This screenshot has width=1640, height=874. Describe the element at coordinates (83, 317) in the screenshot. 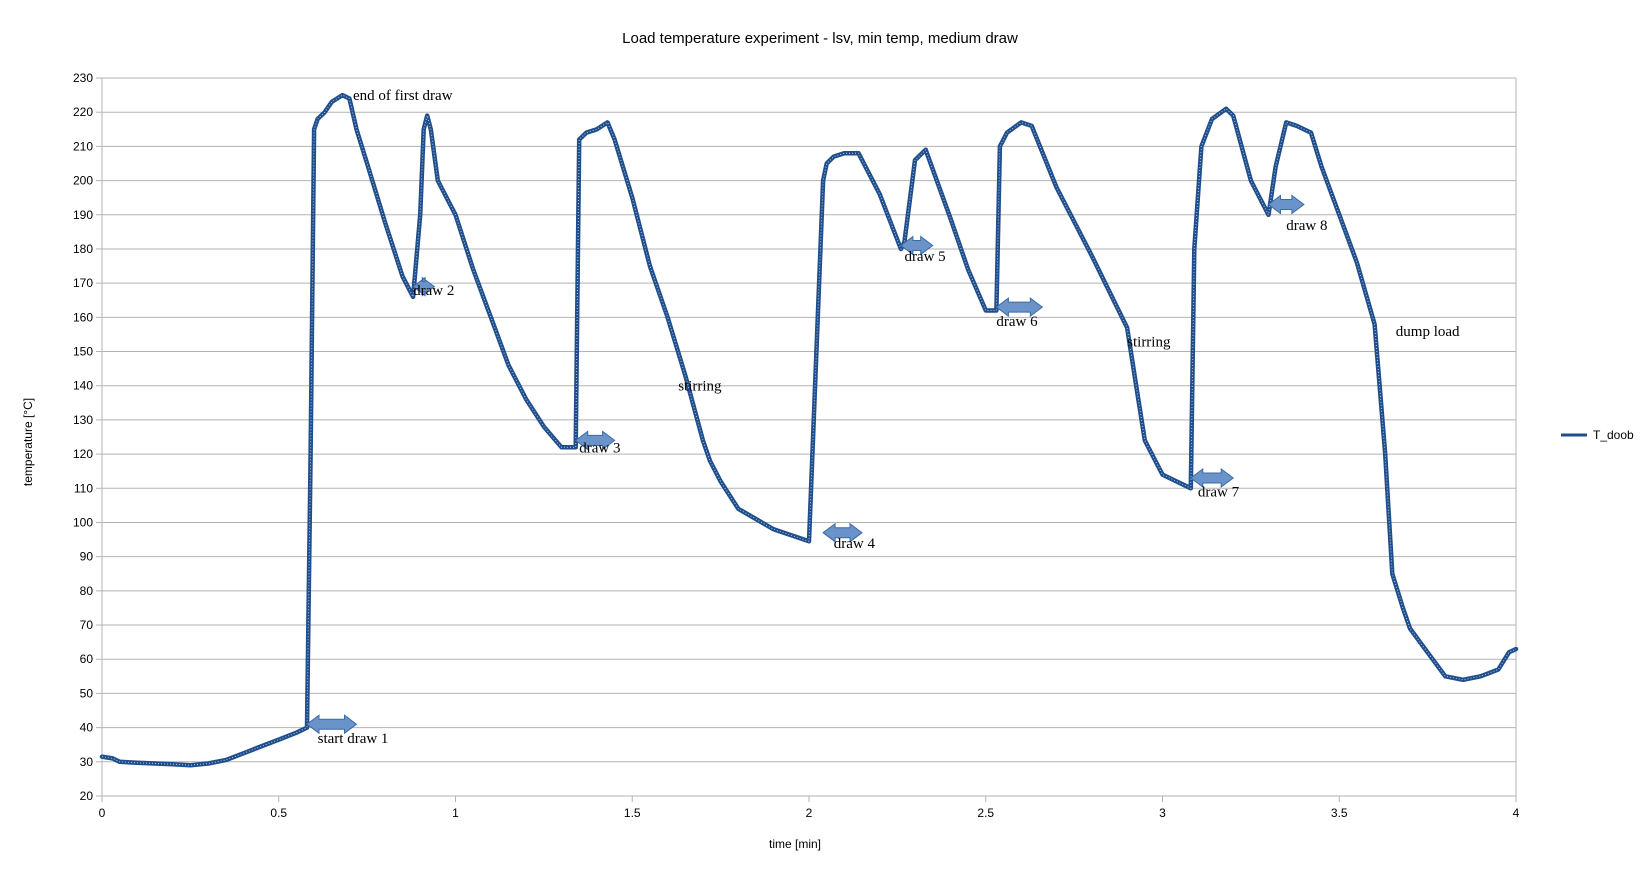

I see `y-tick-label: 160` at that location.